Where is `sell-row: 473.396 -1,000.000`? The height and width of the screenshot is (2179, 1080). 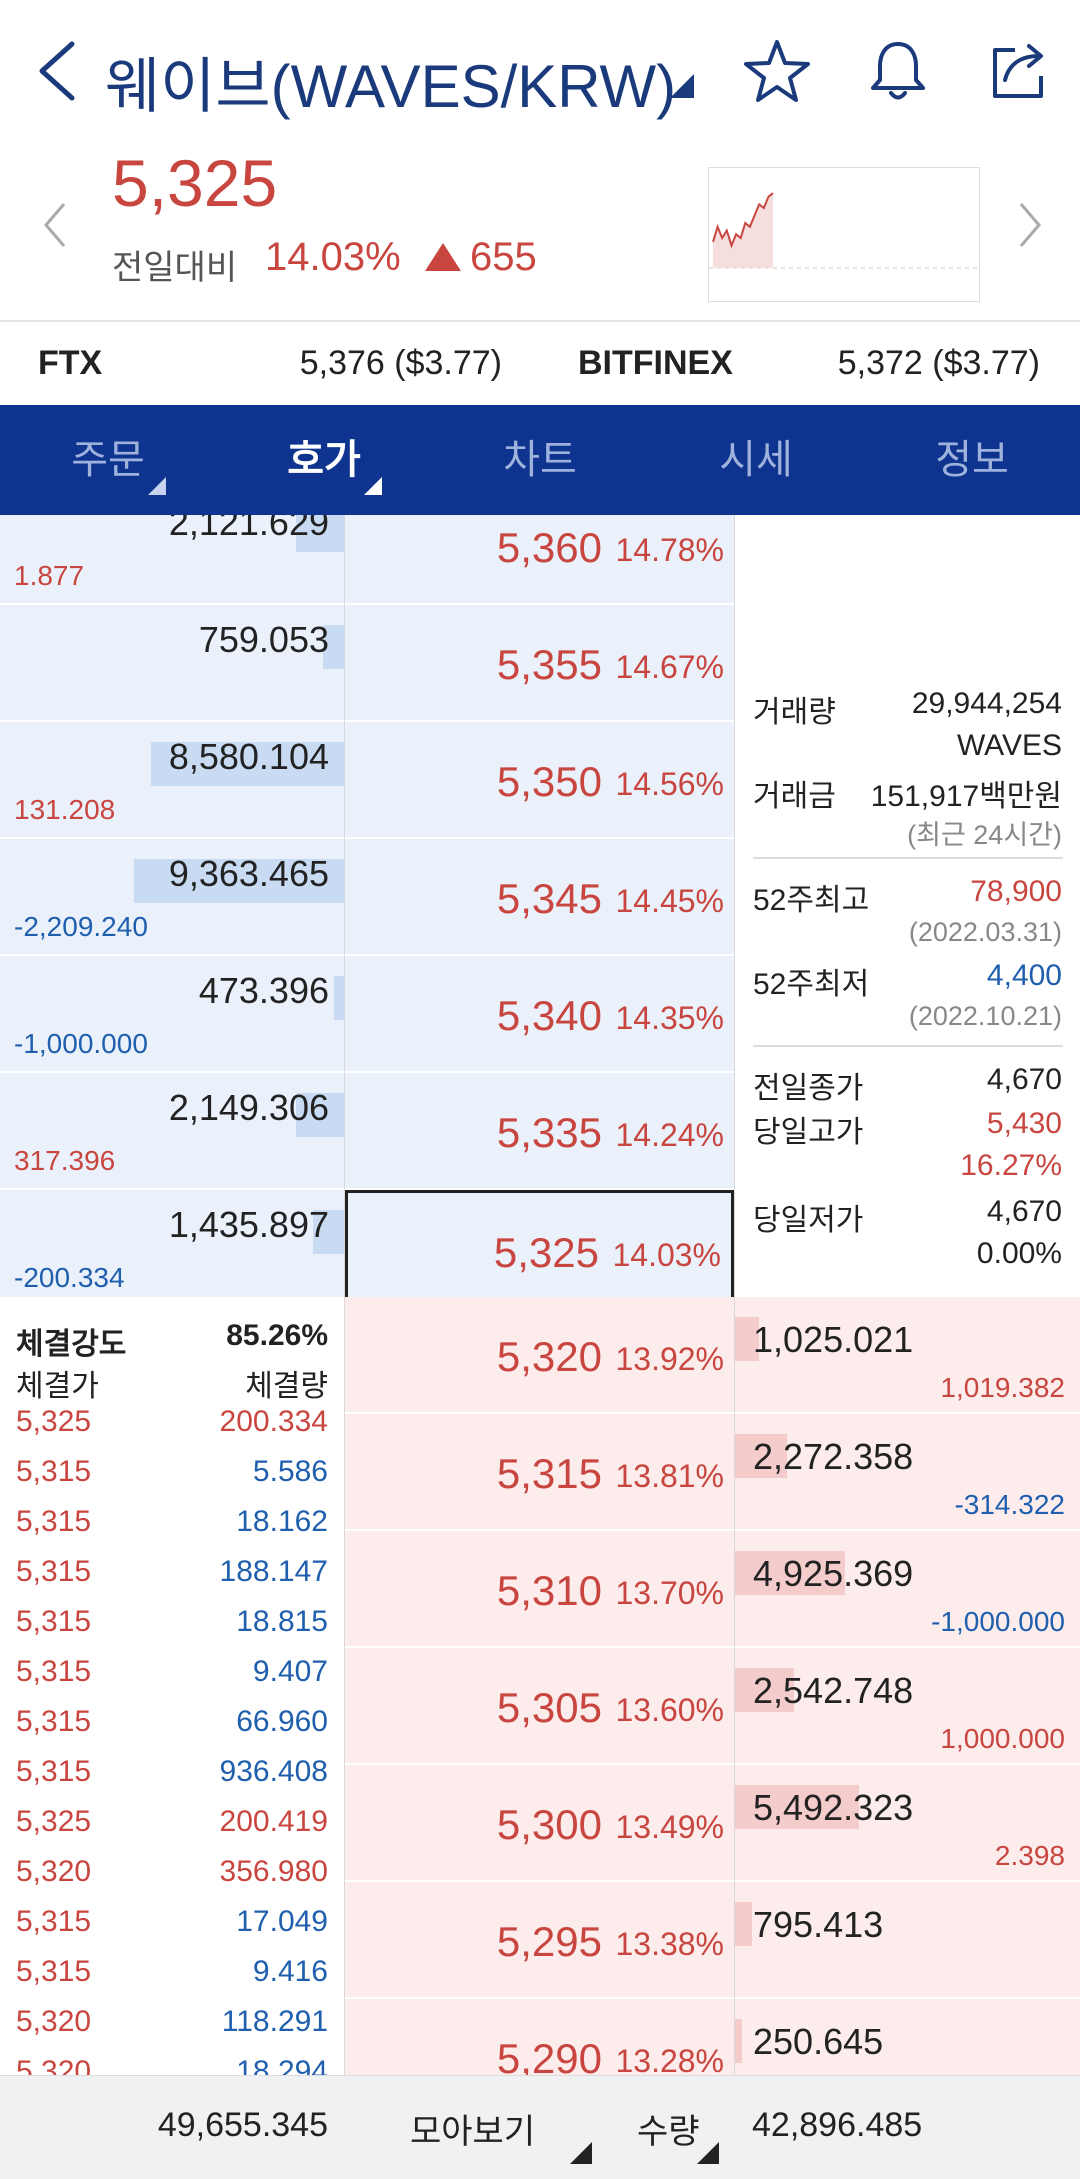 sell-row: 473.396 -1,000.000 is located at coordinates (172, 1014).